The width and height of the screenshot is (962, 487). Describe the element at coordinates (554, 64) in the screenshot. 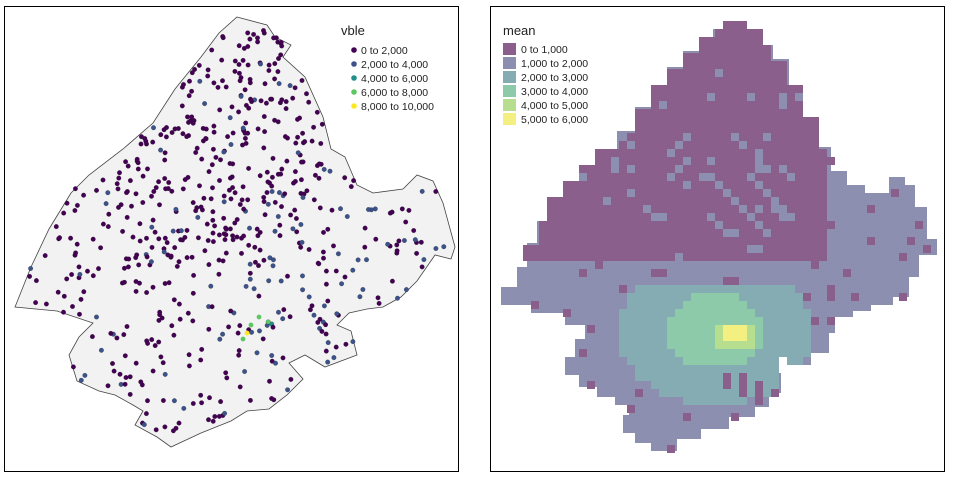

I see `legend-label: 1,000 to 2,000` at that location.